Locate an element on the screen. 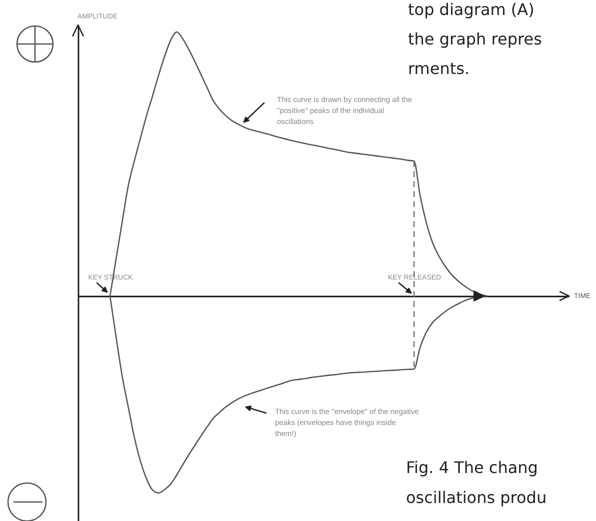  annotation: Fig. 4 The chang oscillations produ is located at coordinates (476, 482).